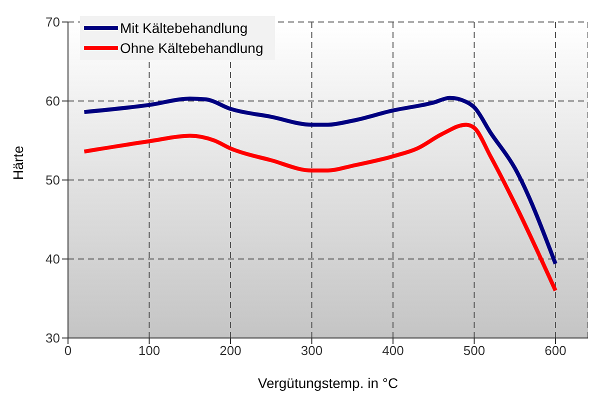 The image size is (597, 403). I want to click on legend-label: Mit Kältebehandlung, so click(184, 28).